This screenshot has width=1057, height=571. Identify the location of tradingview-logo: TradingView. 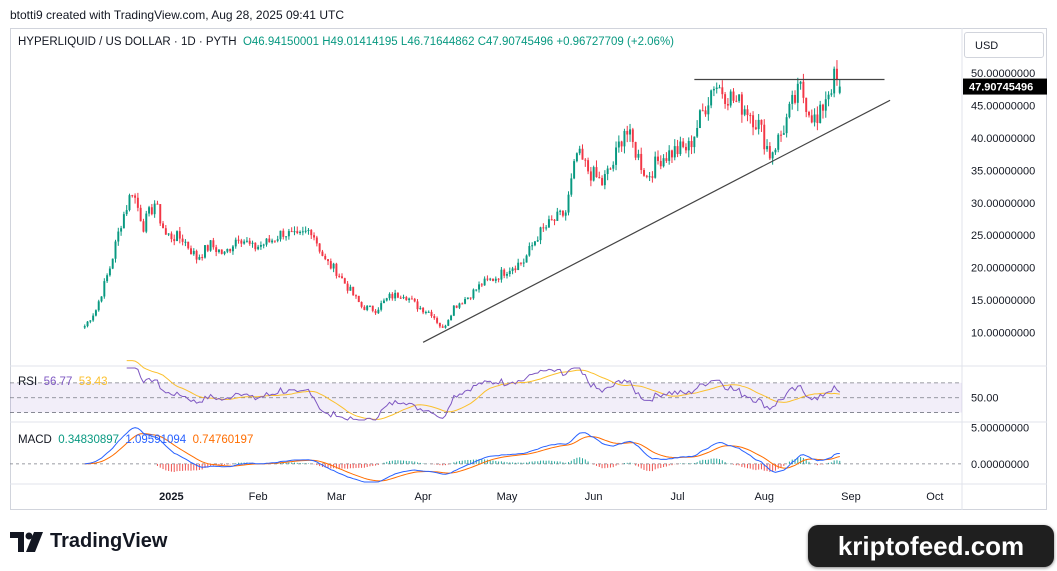
(88, 541).